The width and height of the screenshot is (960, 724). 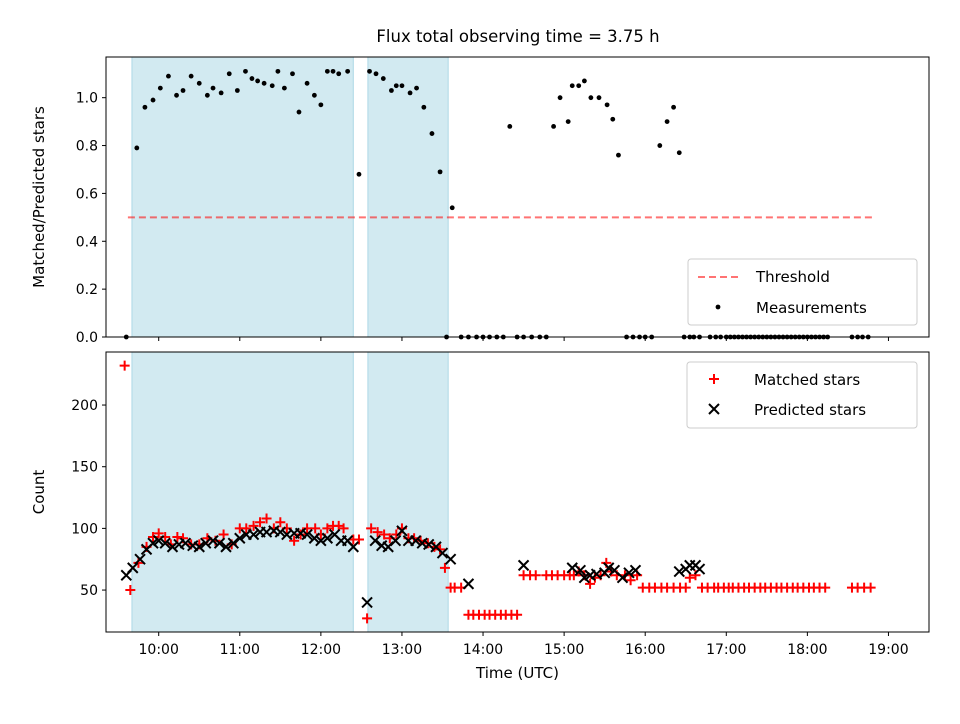 What do you see at coordinates (807, 380) in the screenshot?
I see `legend-matched-label: Matched stars` at bounding box center [807, 380].